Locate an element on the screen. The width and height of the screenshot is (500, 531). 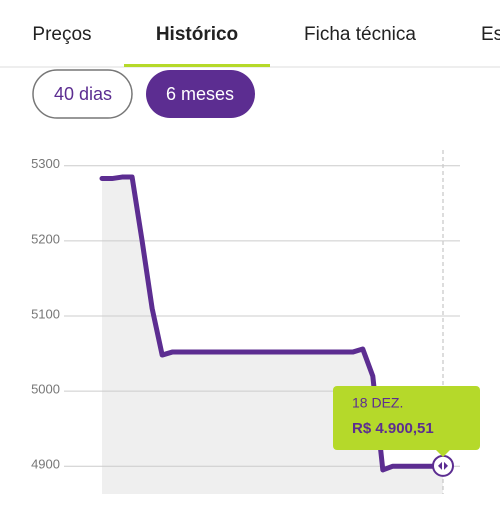
y-tick-label: 5300 is located at coordinates (45, 163).